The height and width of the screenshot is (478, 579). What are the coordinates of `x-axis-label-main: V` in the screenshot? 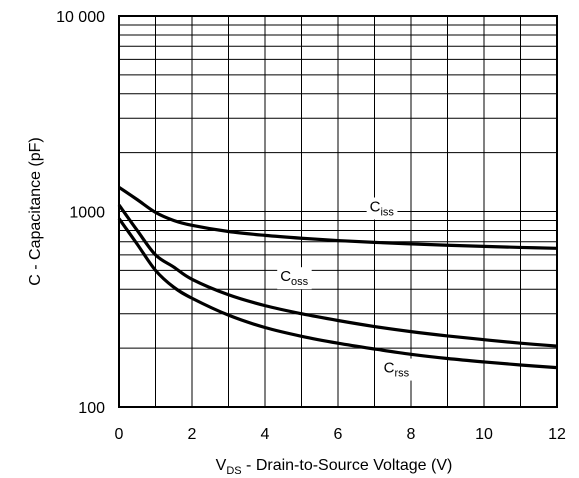 It's located at (221, 465).